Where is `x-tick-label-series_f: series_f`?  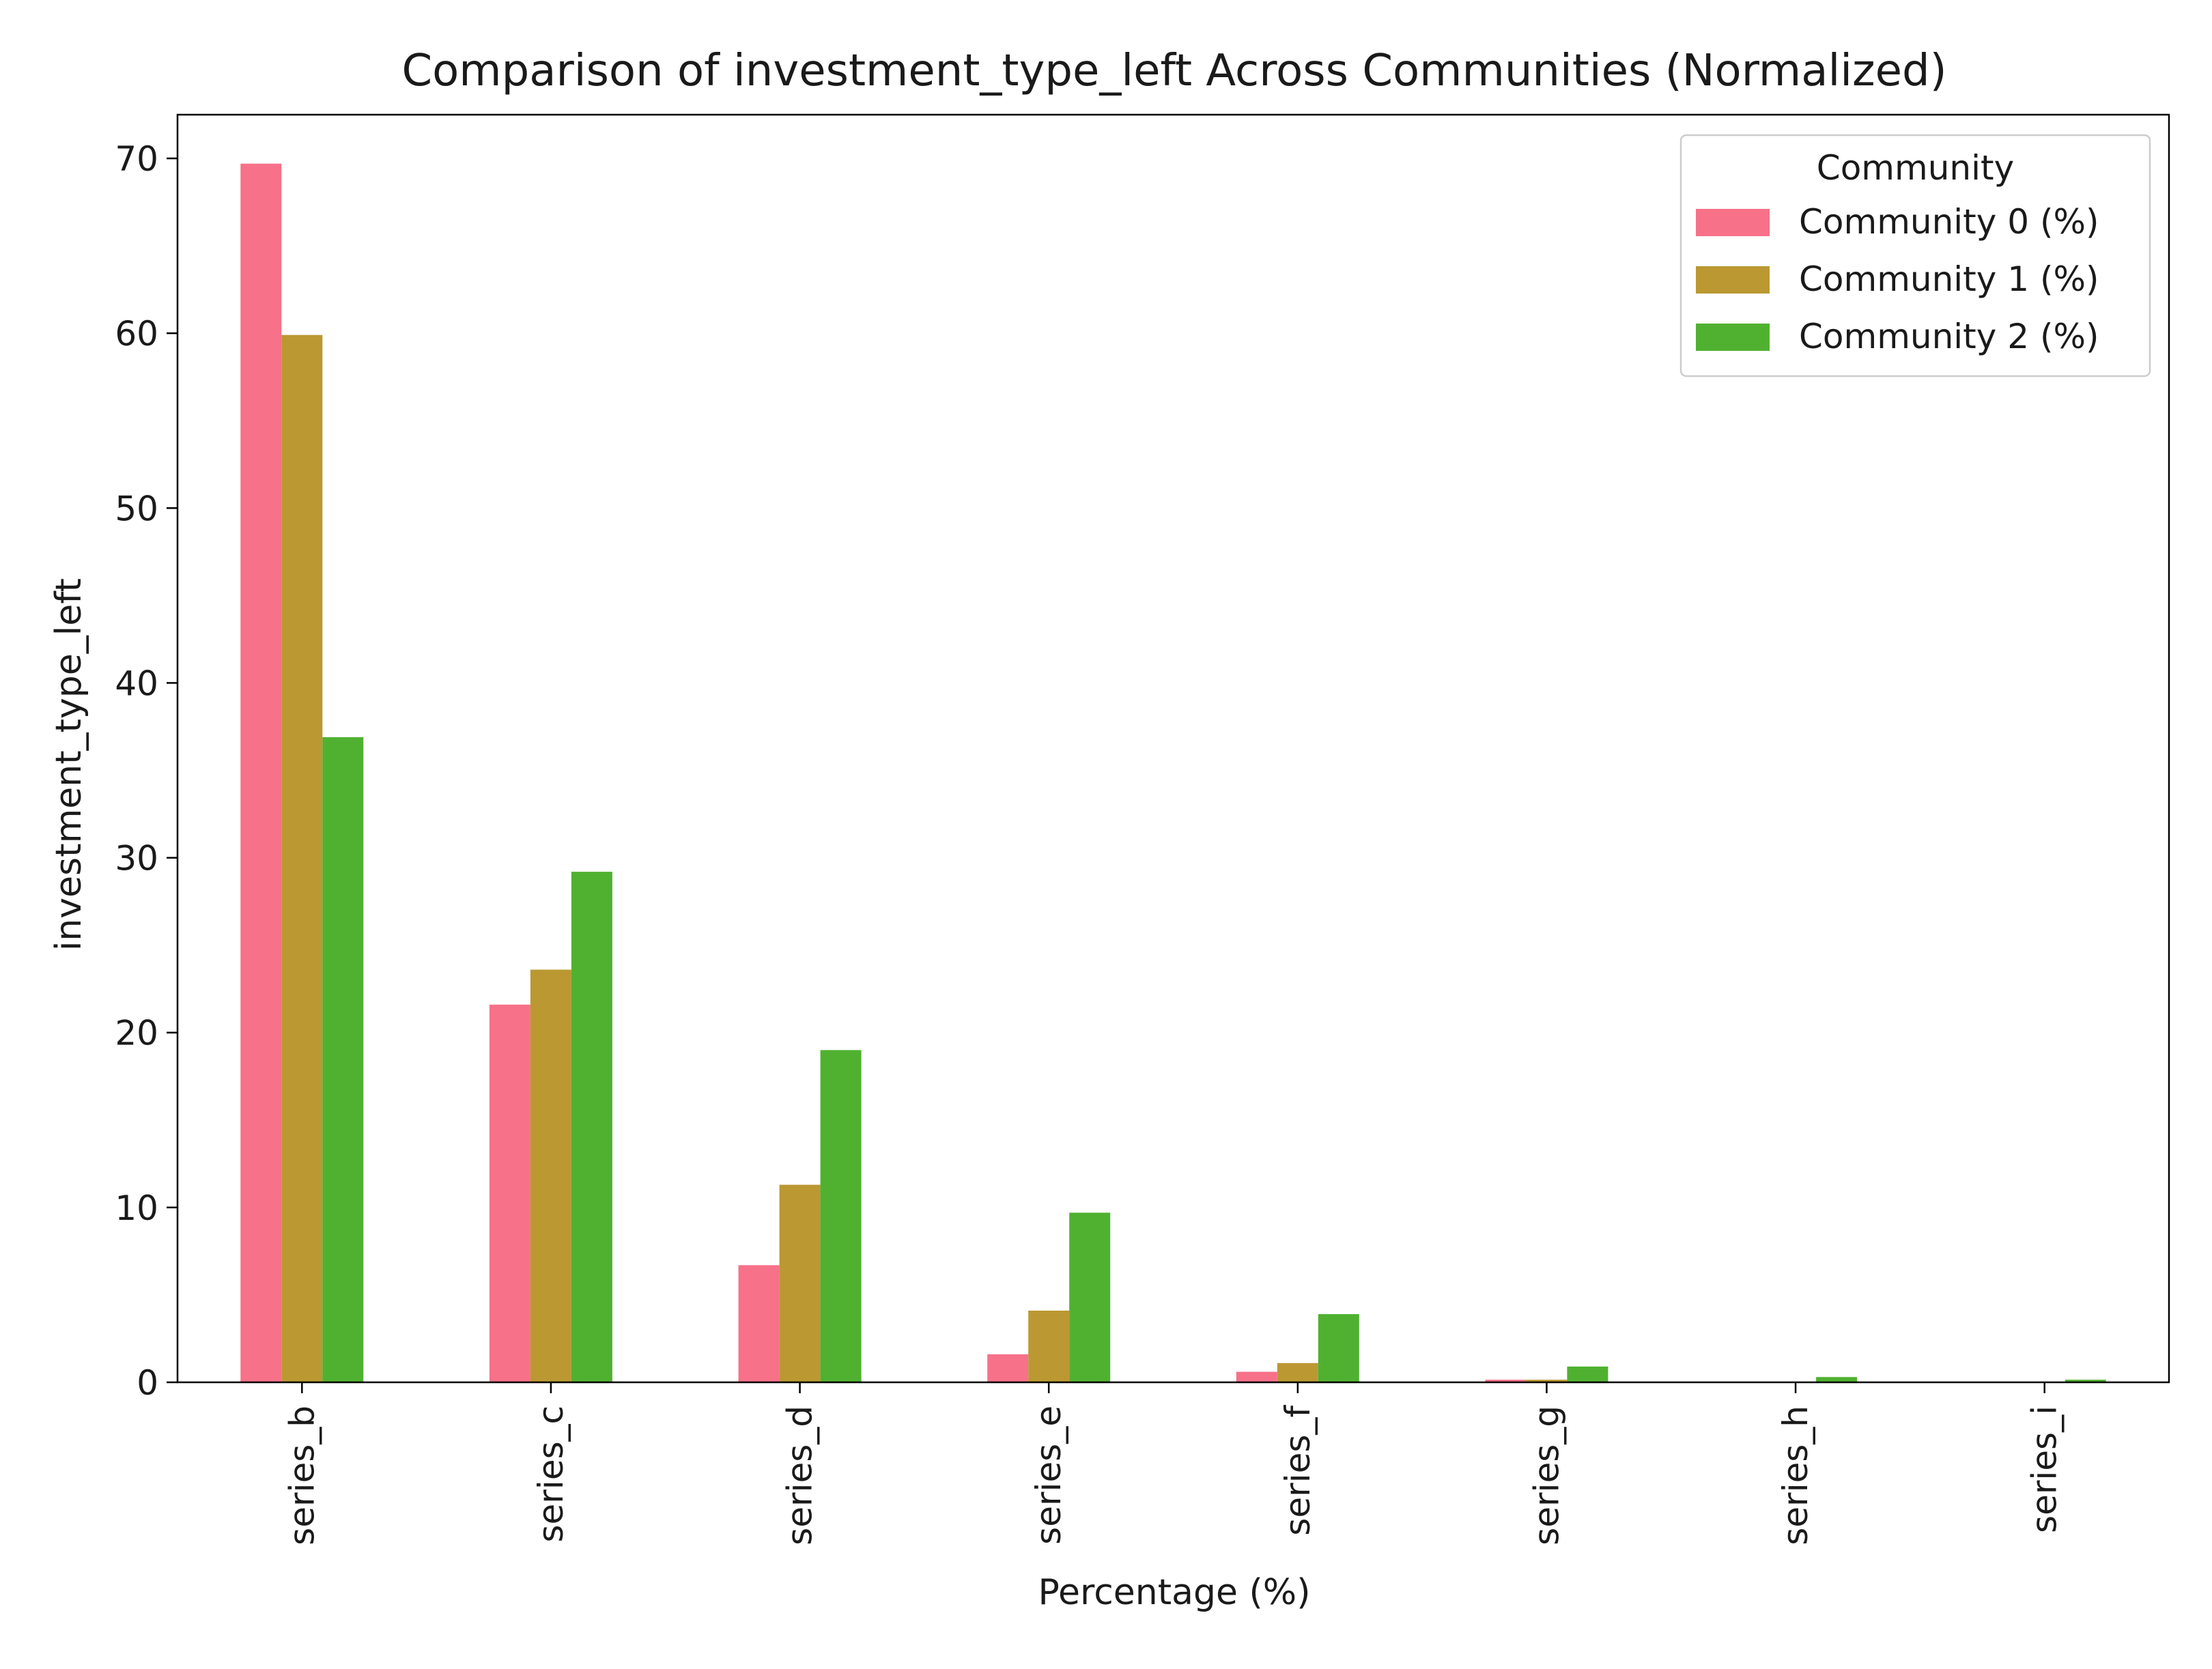 x-tick-label-series_f: series_f is located at coordinates (1298, 1470).